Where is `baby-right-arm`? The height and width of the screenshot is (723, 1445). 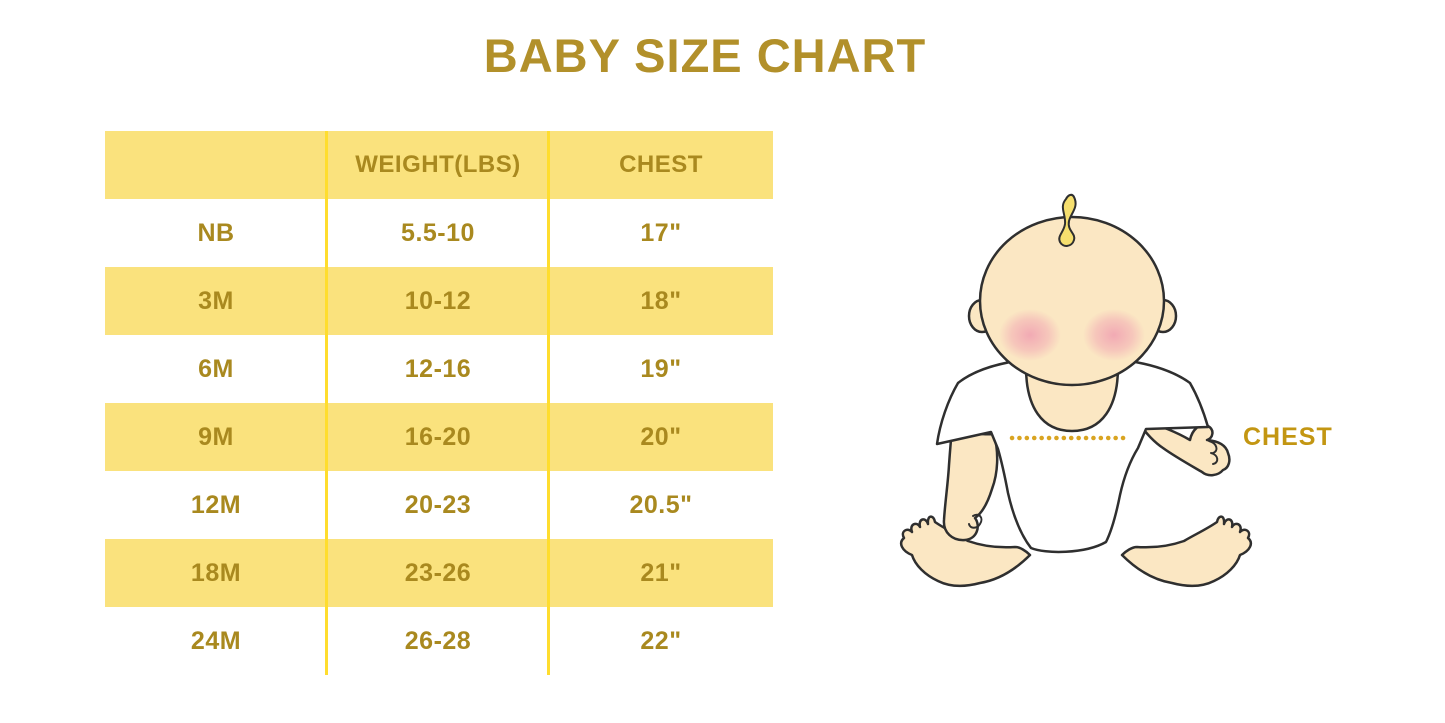 baby-right-arm is located at coordinates (1185, 448).